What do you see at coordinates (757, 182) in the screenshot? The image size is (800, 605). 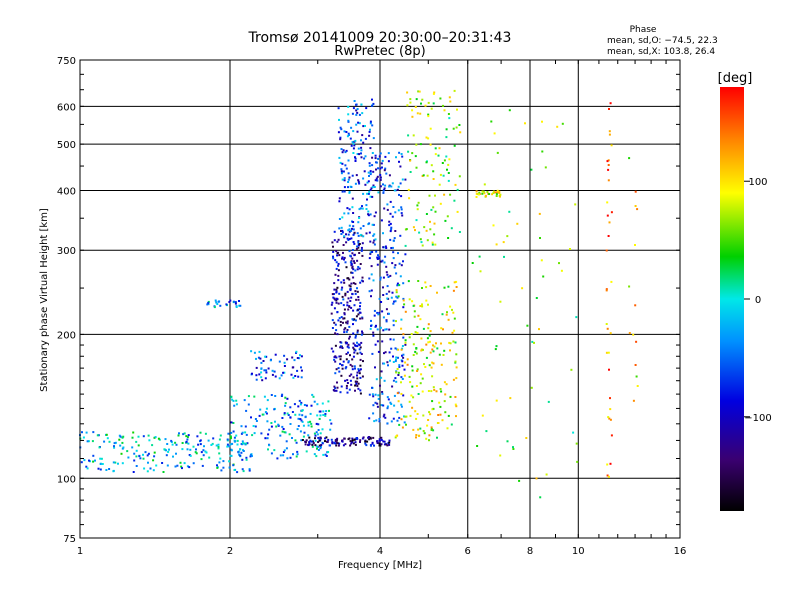 I see `colorbar-tick-label: 100` at bounding box center [757, 182].